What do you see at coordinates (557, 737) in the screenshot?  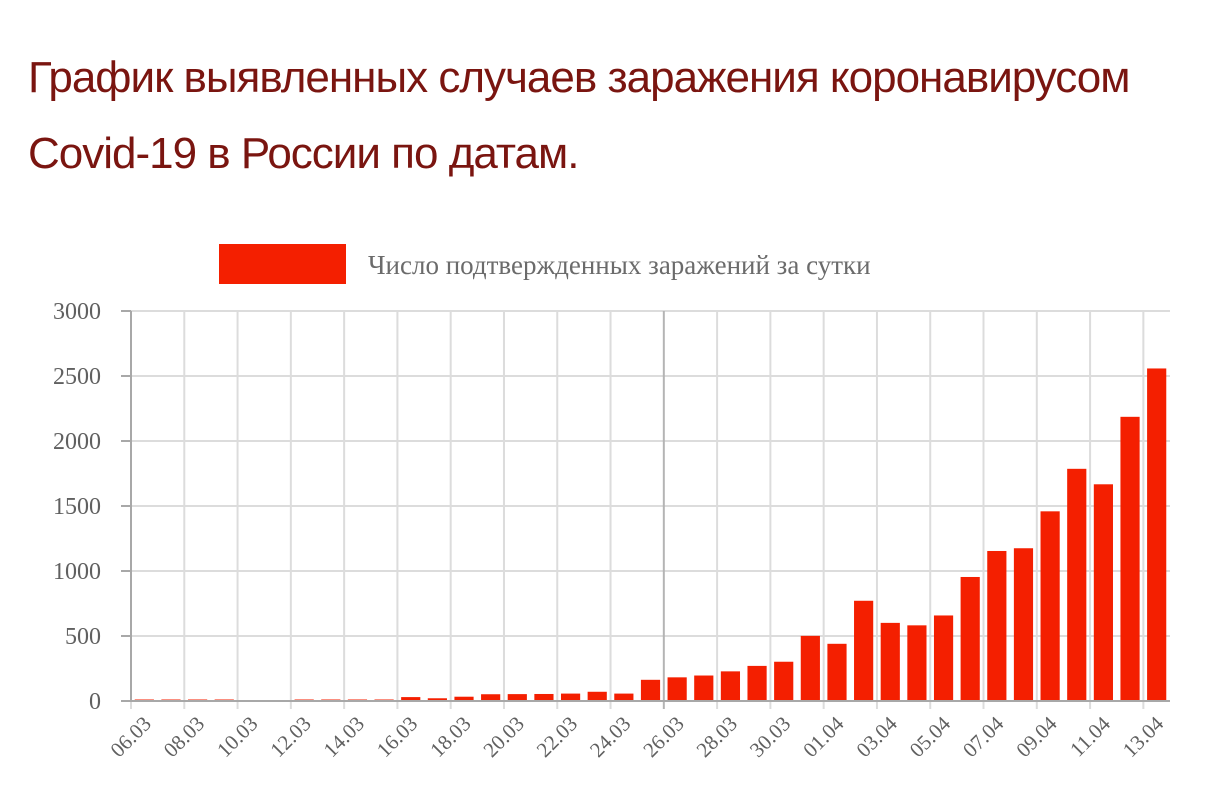 I see `x-tick-label: 22.03` at bounding box center [557, 737].